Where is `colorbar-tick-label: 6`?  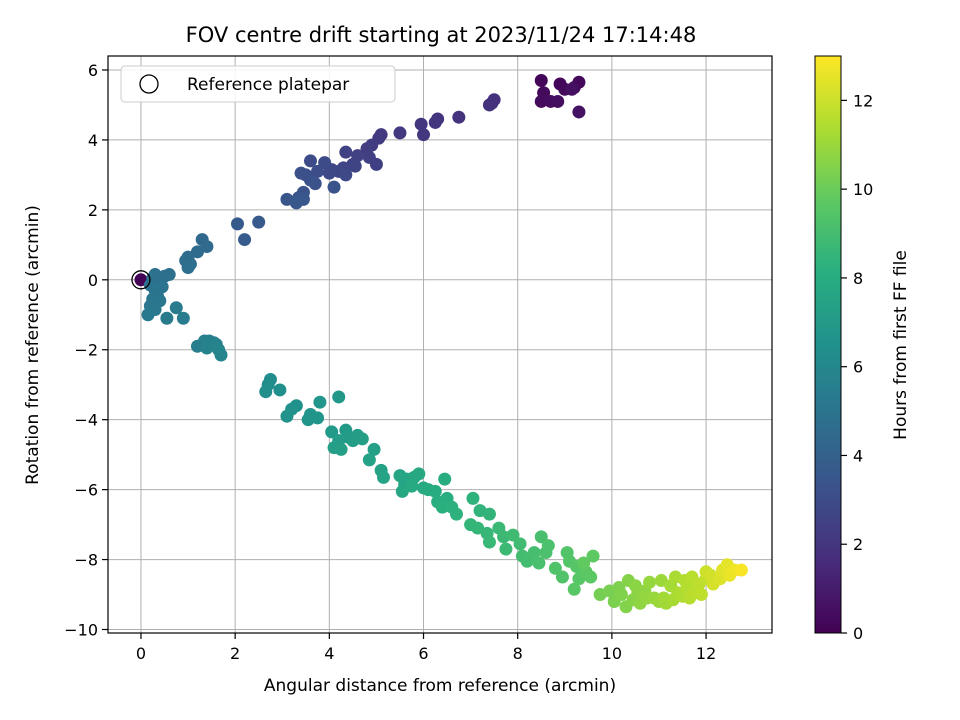
colorbar-tick-label: 6 is located at coordinates (858, 367).